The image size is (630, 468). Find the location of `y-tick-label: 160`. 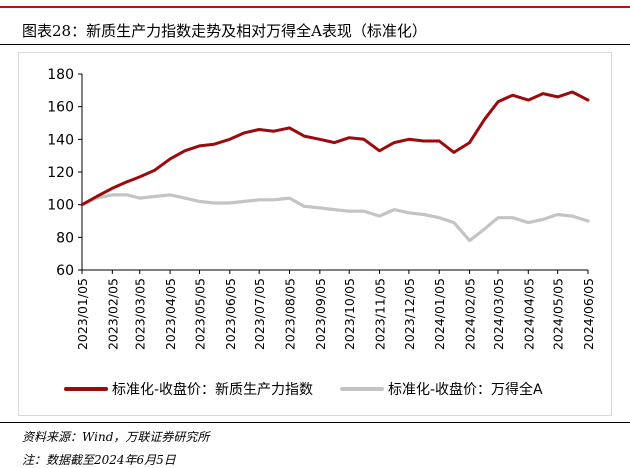

y-tick-label: 160 is located at coordinates (60, 108).